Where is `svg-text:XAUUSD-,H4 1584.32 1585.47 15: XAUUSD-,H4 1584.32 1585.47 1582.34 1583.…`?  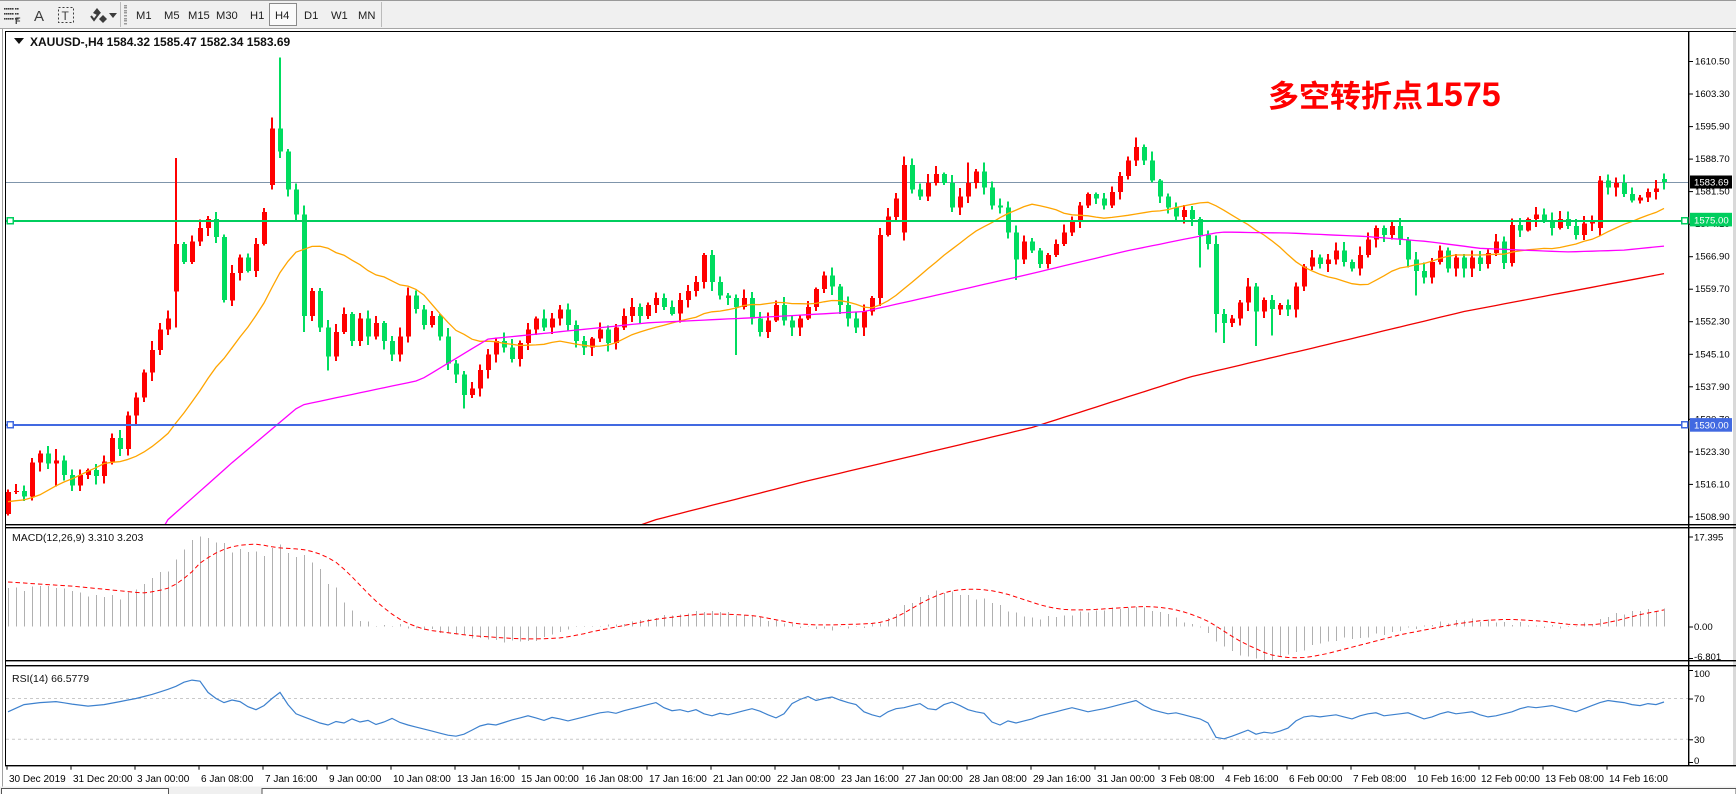
svg-text:XAUUSD-,H4 1584.32 1585.47 15: XAUUSD-,H4 1584.32 1585.47 1582.34 1583.… is located at coordinates (160, 42).